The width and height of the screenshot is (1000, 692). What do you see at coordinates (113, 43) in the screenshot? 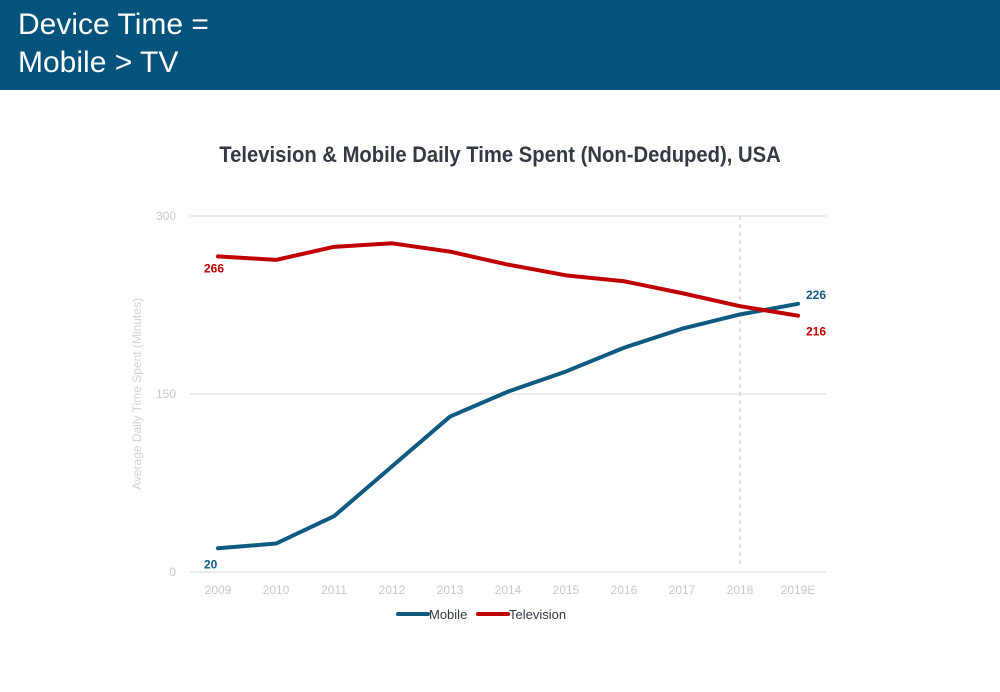
I see `slide-title: Device Time = Mobile > TV` at bounding box center [113, 43].